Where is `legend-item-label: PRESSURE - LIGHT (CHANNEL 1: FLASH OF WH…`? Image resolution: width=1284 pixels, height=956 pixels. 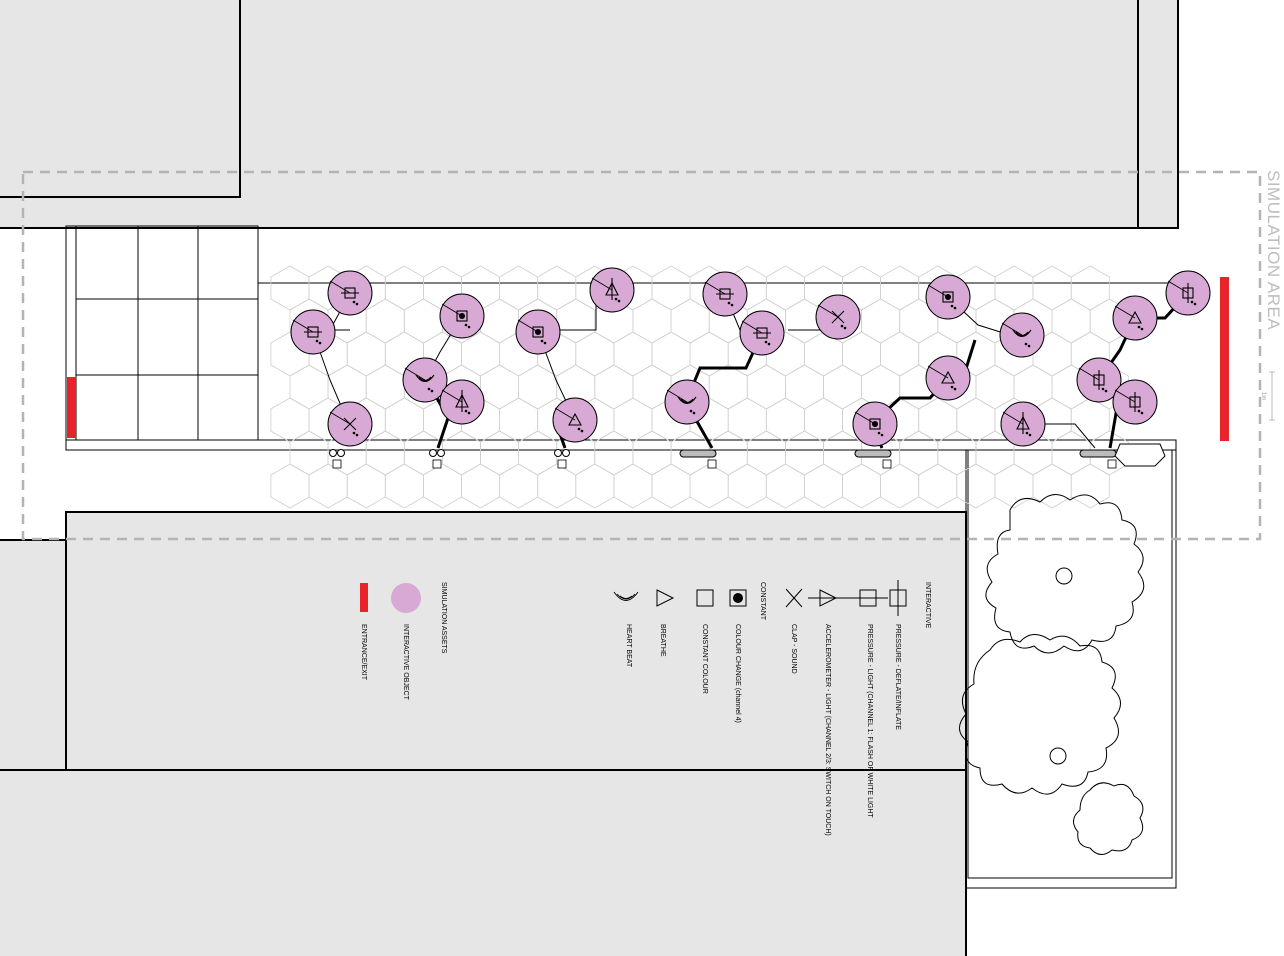 legend-item-label: PRESSURE - LIGHT (CHANNEL 1: FLASH OF WH… is located at coordinates (869, 721).